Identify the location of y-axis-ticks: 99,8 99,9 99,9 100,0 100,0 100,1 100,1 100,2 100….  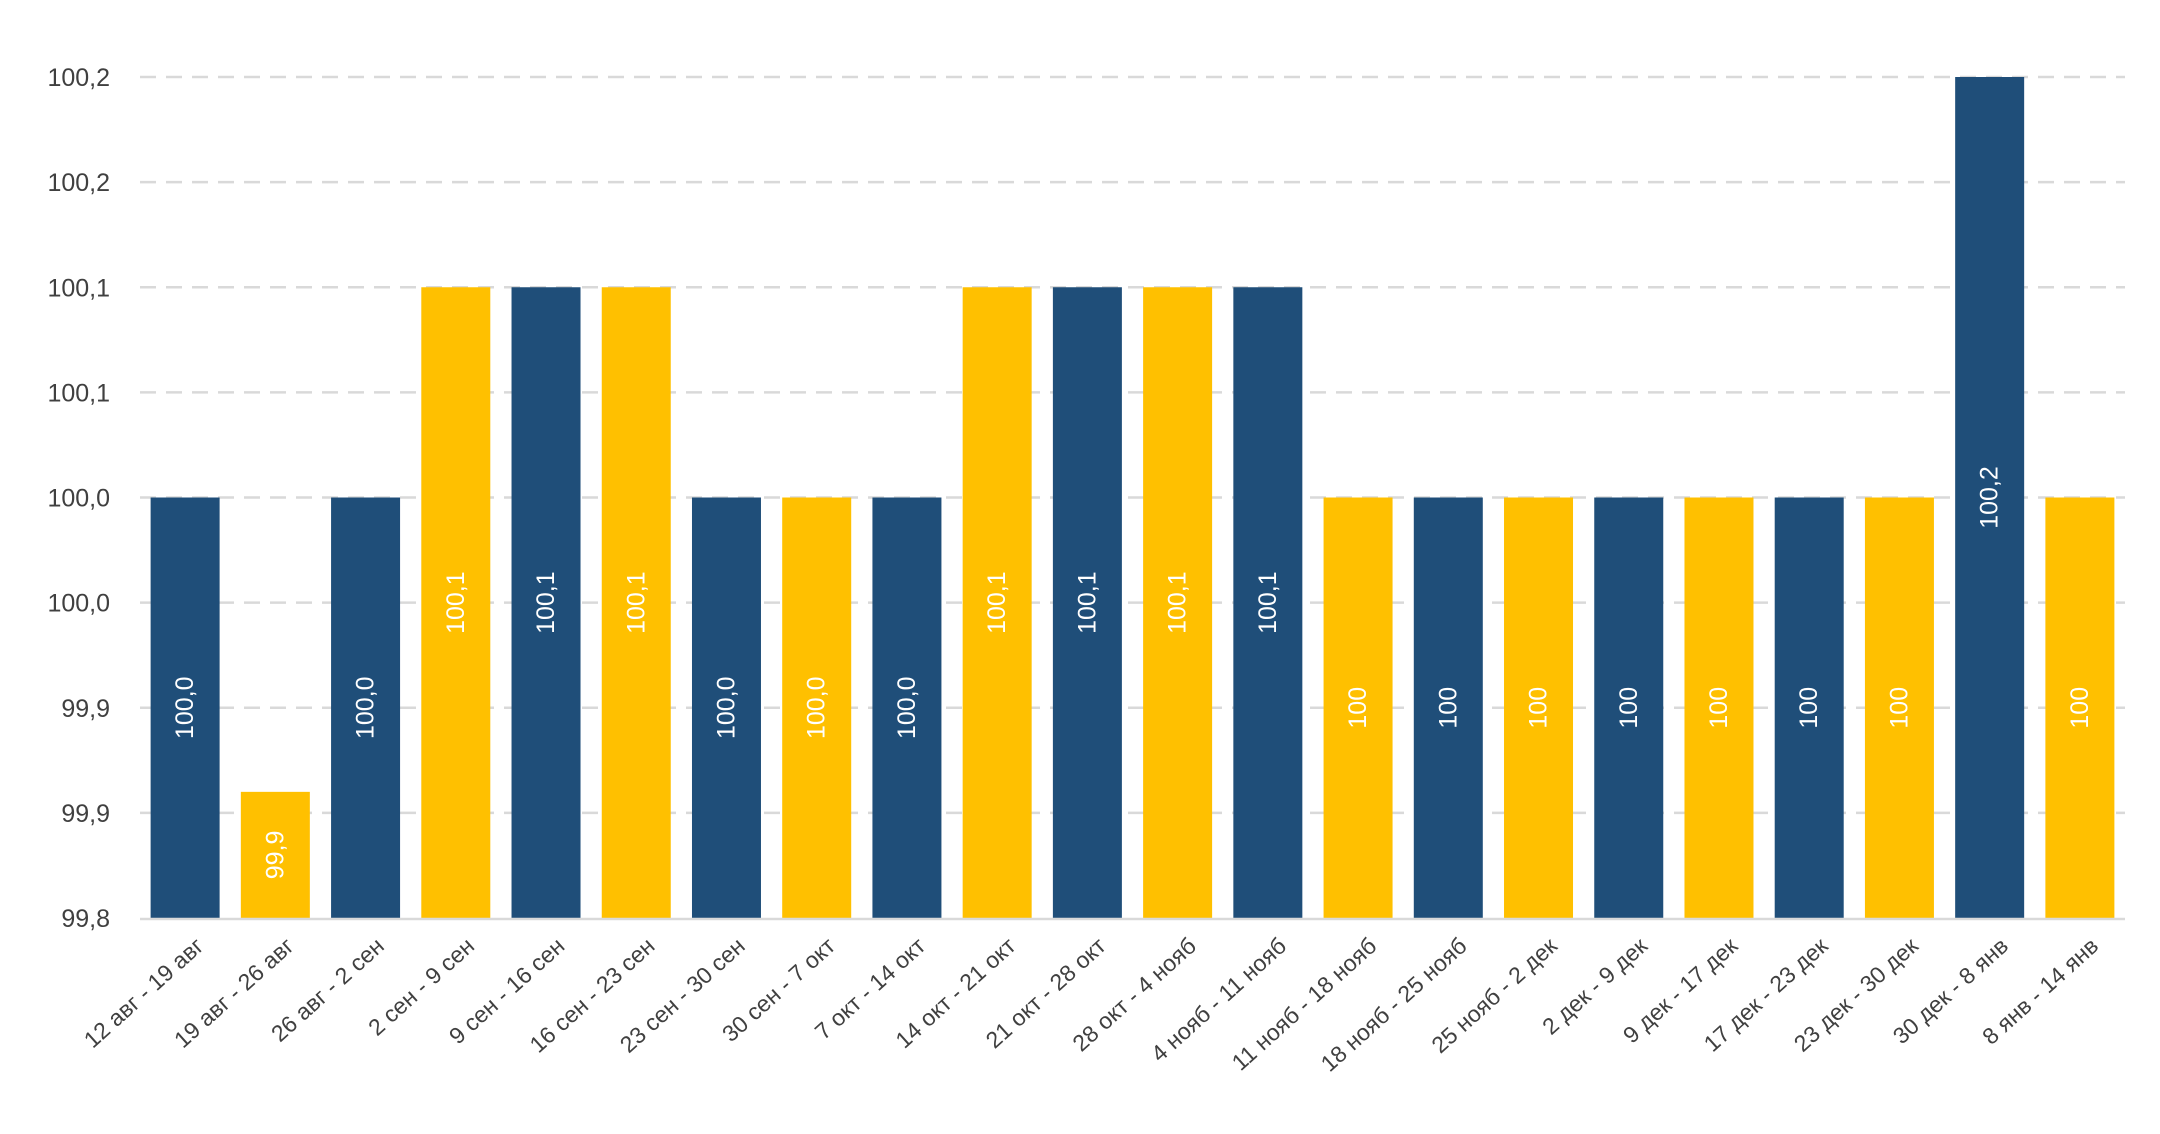
(78, 498).